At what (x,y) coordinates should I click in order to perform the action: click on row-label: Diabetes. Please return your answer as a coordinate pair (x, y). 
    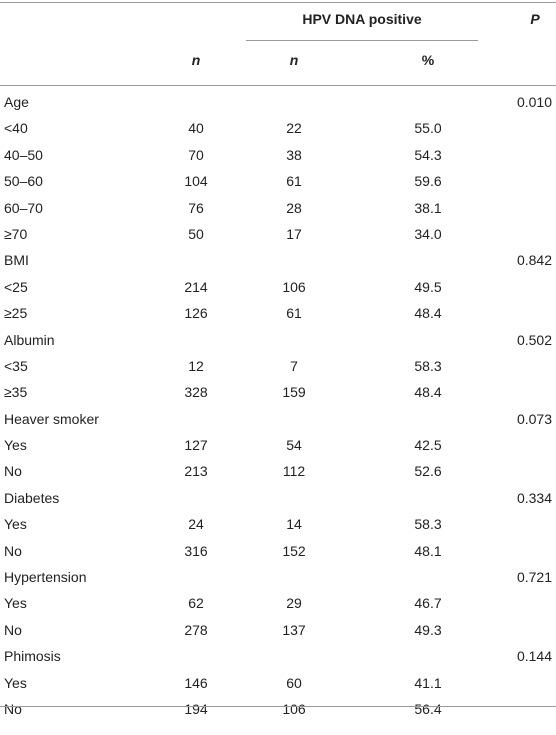
    Looking at the image, I should click on (32, 497).